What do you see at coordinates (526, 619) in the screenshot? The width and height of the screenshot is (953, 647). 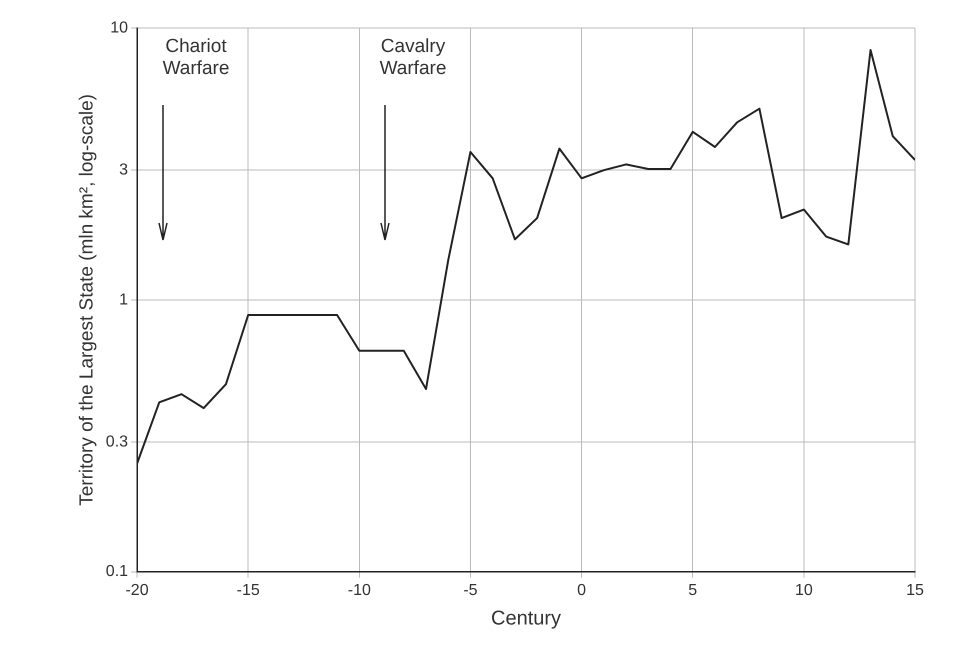 I see `x-axis-title: Century` at bounding box center [526, 619].